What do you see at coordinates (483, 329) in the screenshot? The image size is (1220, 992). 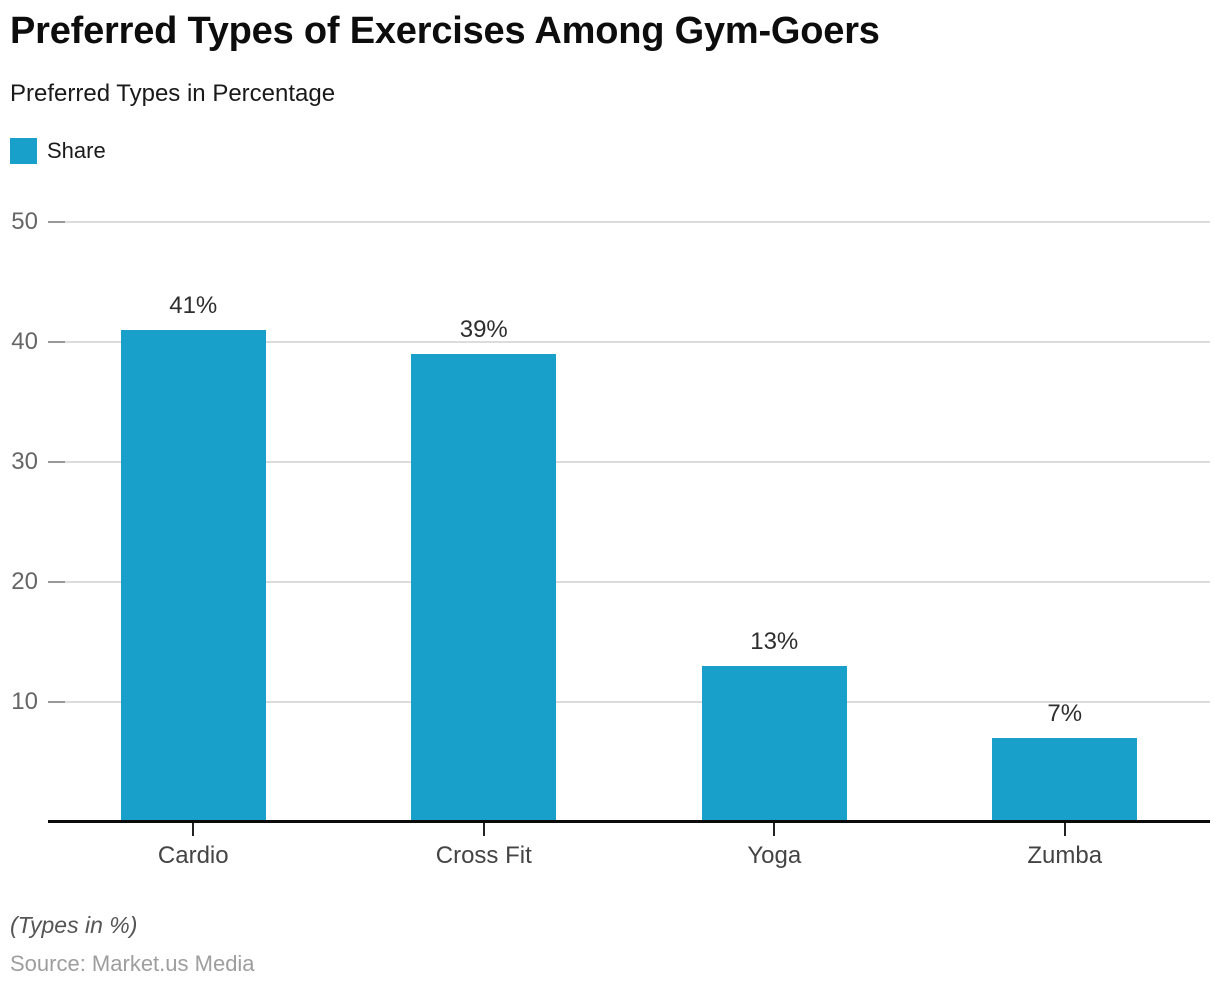 I see `value-label-cross-fit: 39%` at bounding box center [483, 329].